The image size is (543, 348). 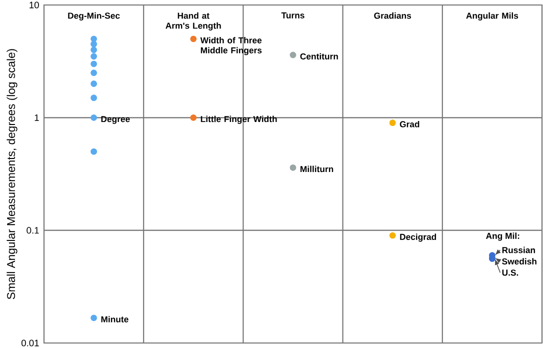 What do you see at coordinates (418, 238) in the screenshot?
I see `annotation: Decigrad` at bounding box center [418, 238].